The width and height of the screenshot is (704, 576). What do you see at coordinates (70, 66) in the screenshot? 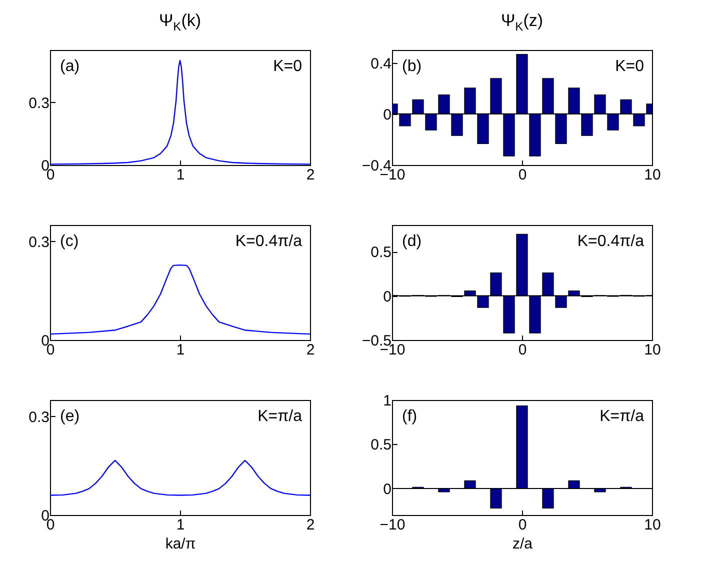
I see `annotation: (a)` at bounding box center [70, 66].